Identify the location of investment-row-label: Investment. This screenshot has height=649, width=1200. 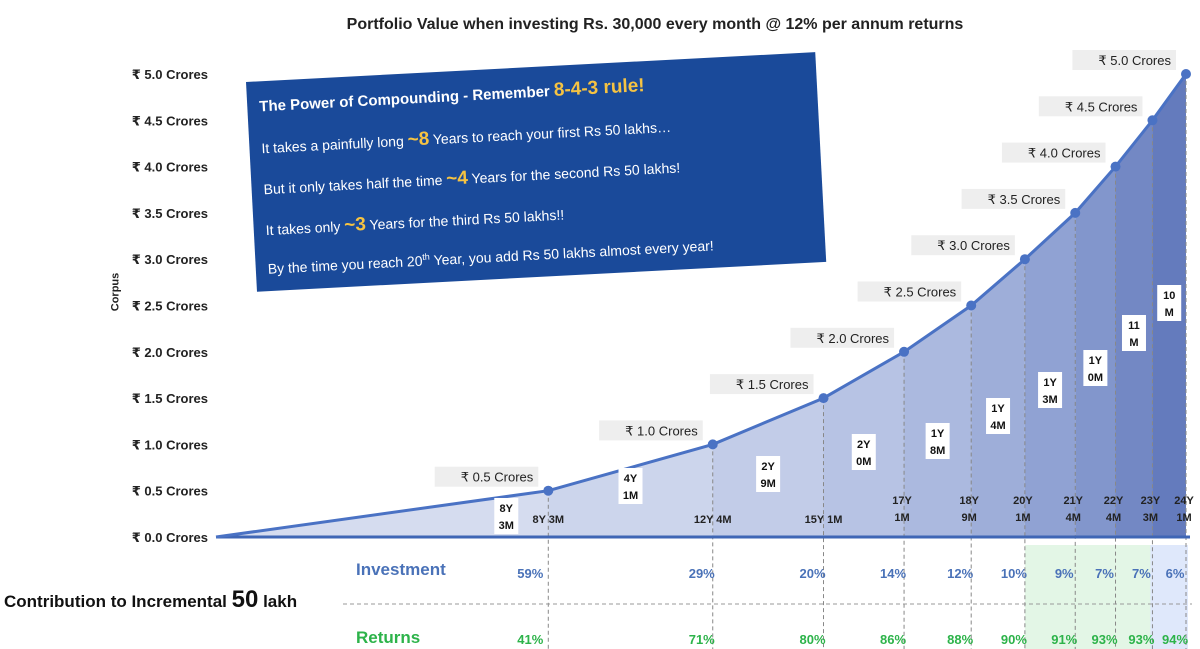
(401, 569).